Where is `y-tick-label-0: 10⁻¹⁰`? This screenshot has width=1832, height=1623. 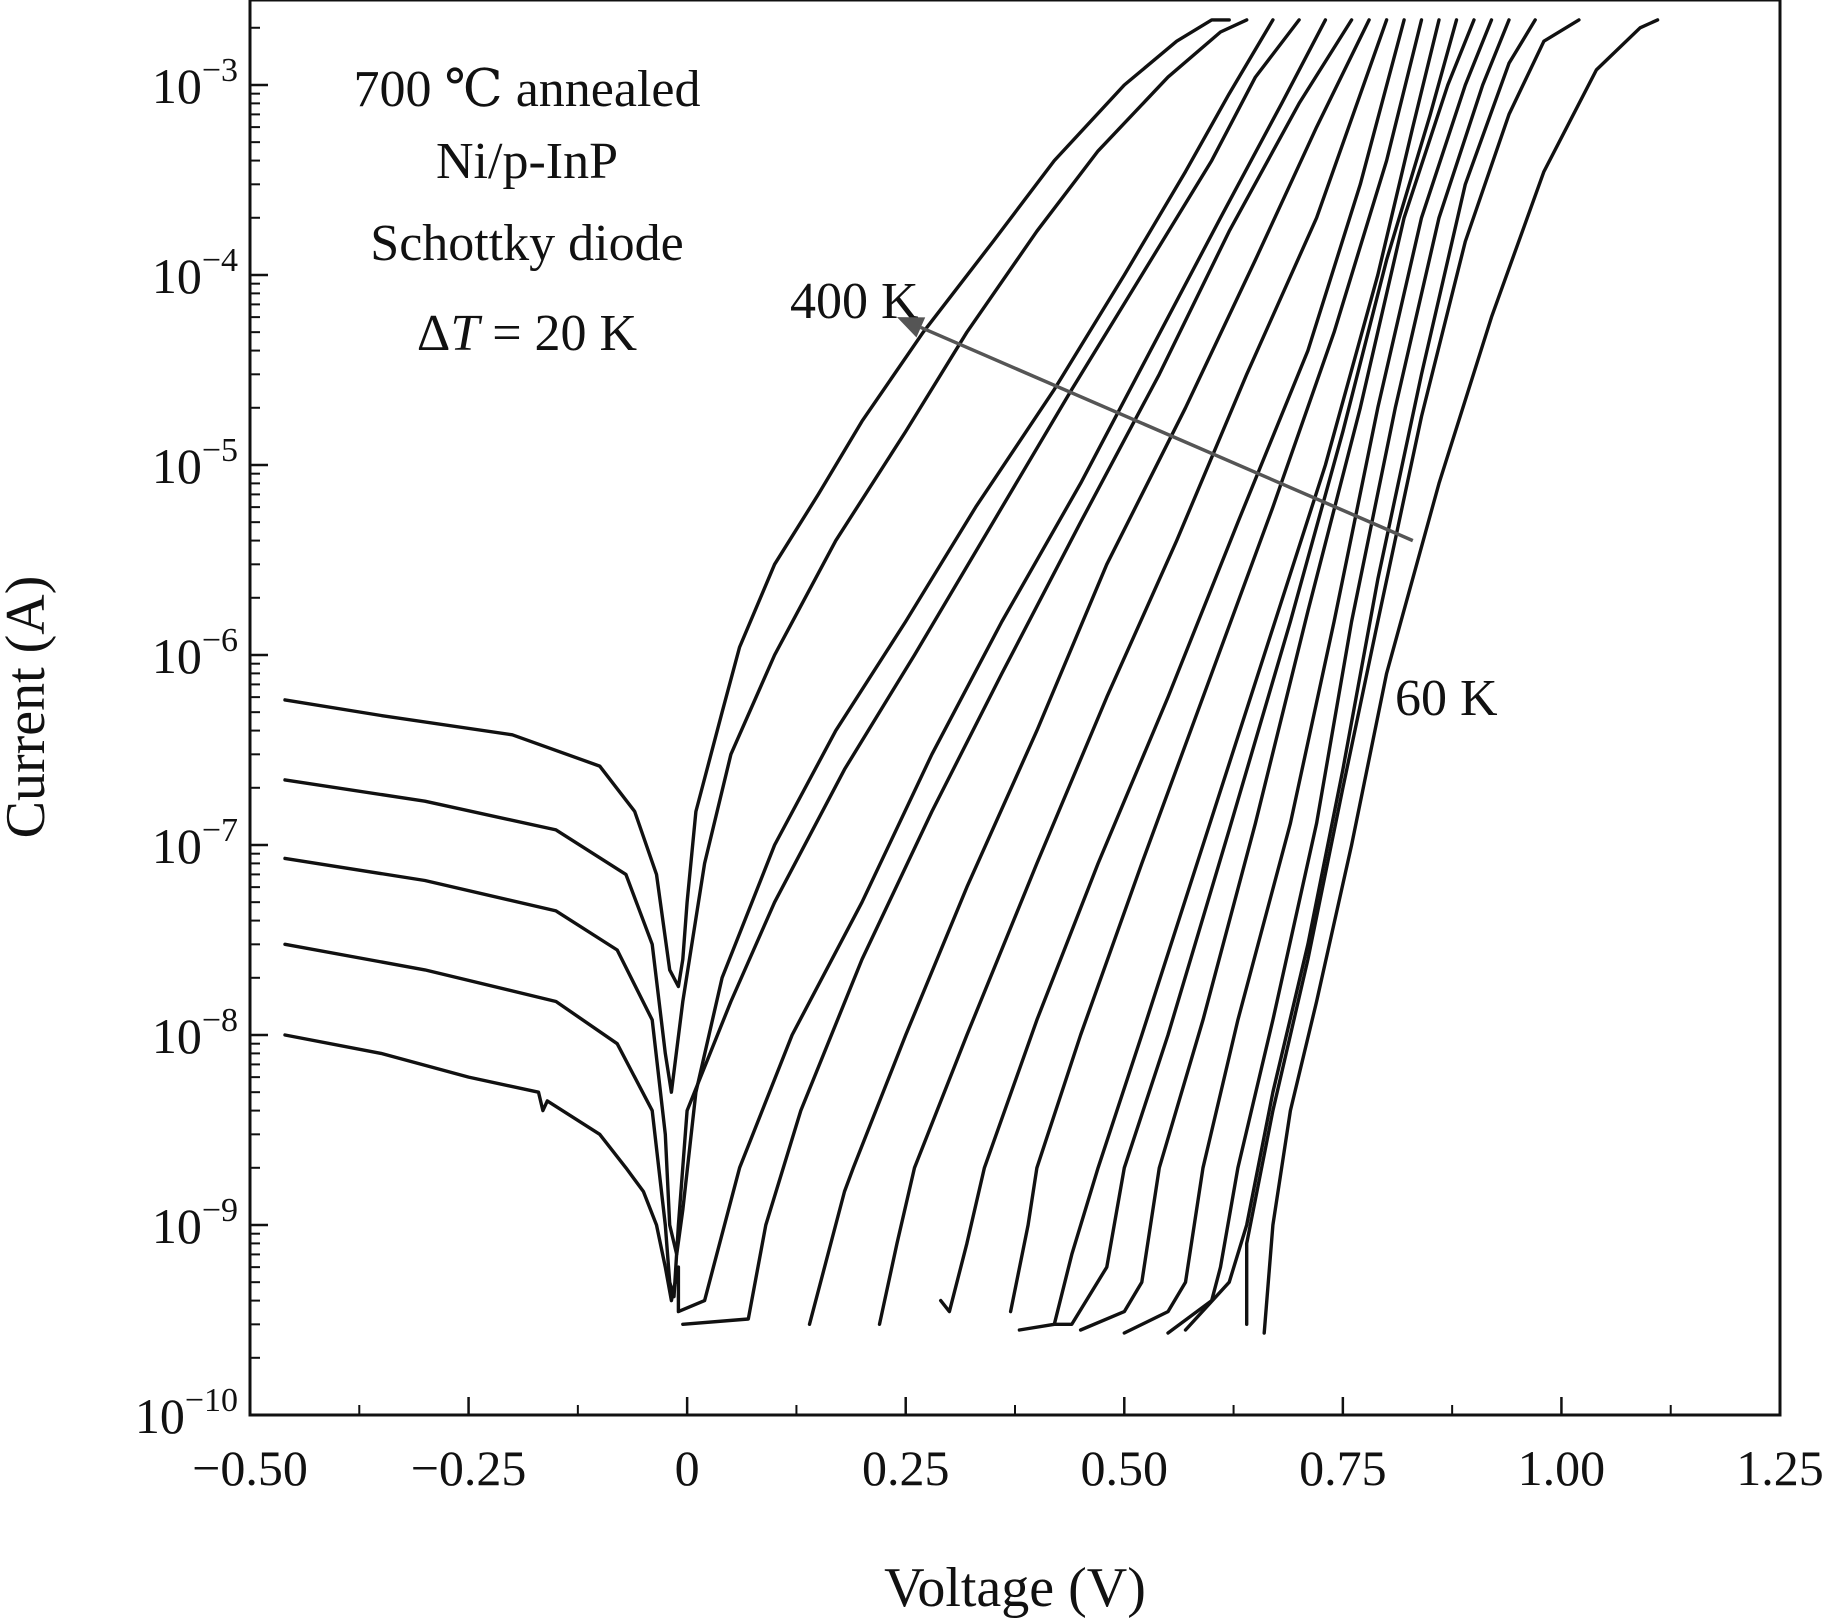 y-tick-label-0: 10⁻¹⁰ is located at coordinates (186, 1413).